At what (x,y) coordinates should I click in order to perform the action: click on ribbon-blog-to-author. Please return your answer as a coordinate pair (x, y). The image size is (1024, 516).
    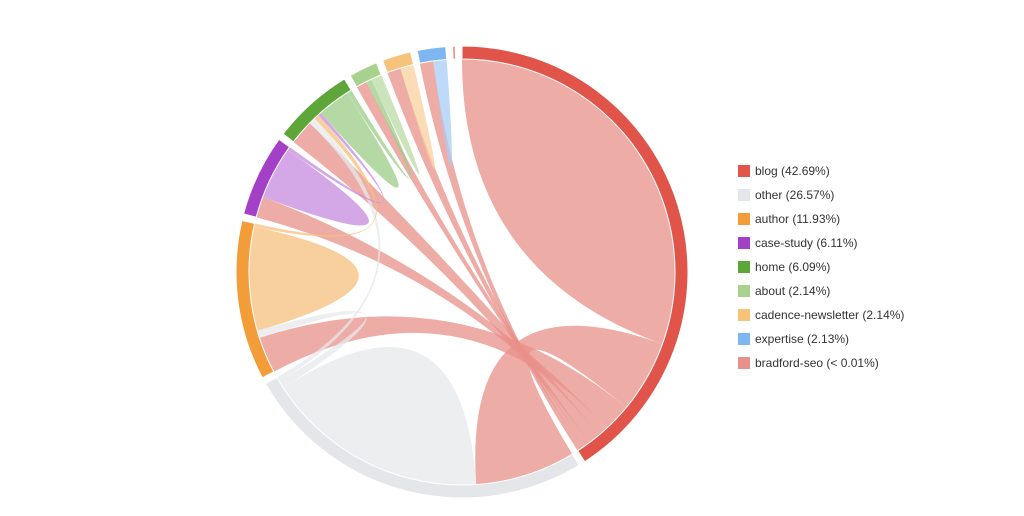
    Looking at the image, I should click on (443, 372).